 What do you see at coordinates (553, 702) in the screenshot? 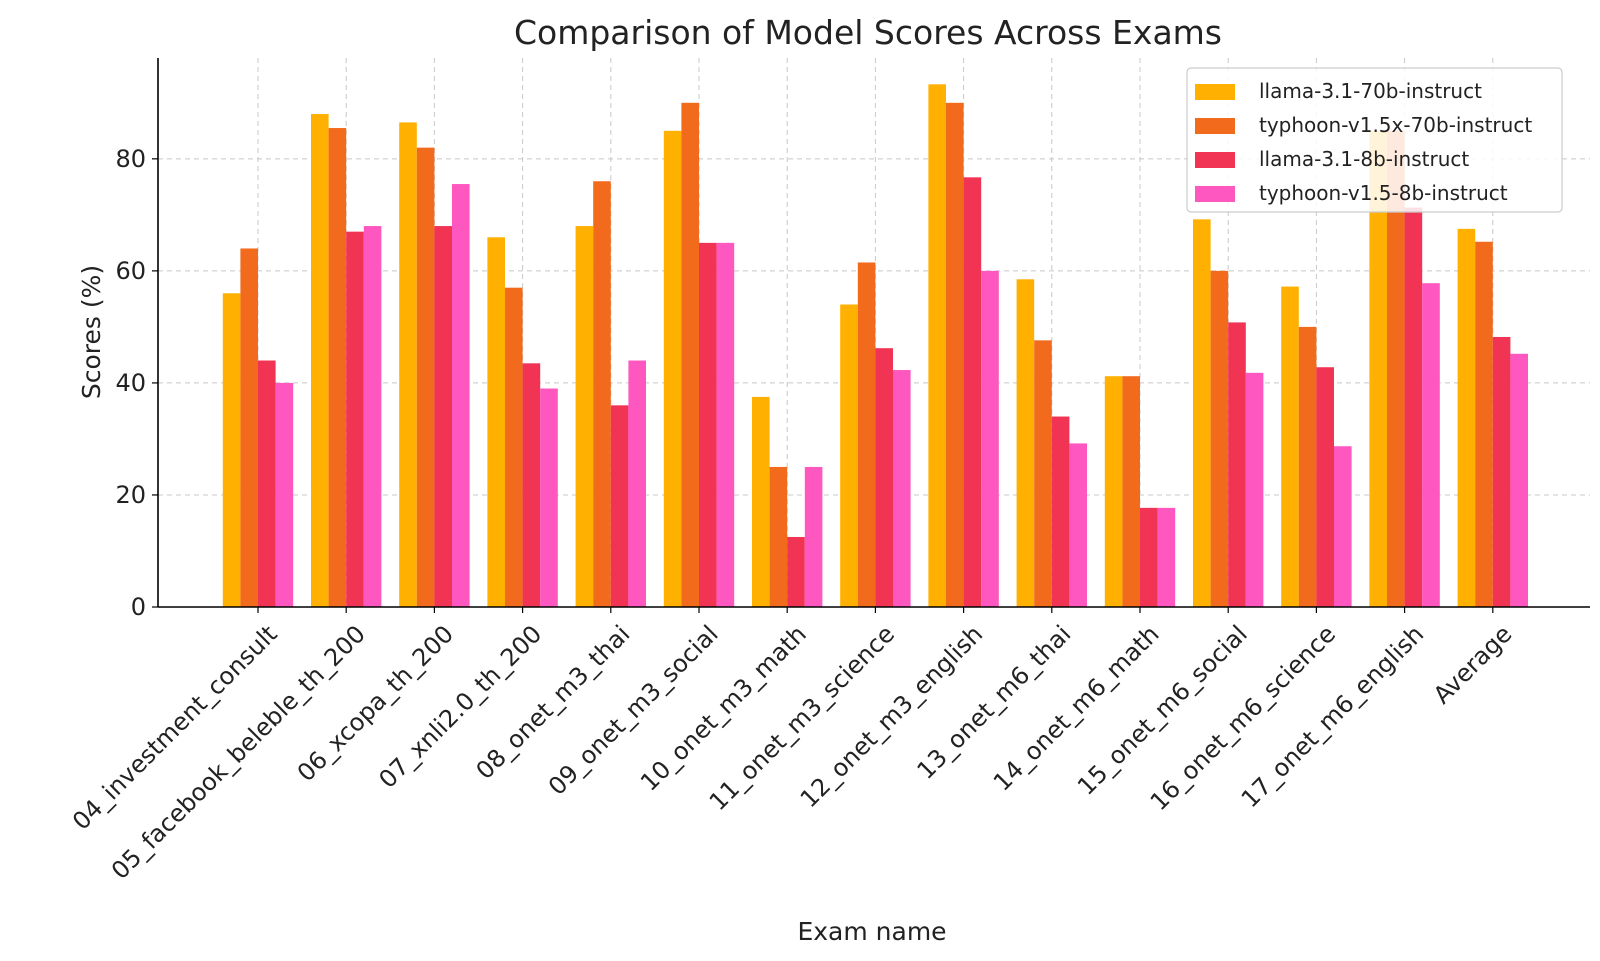
I see `x-tick-label: 08_onet_m3_thai` at bounding box center [553, 702].